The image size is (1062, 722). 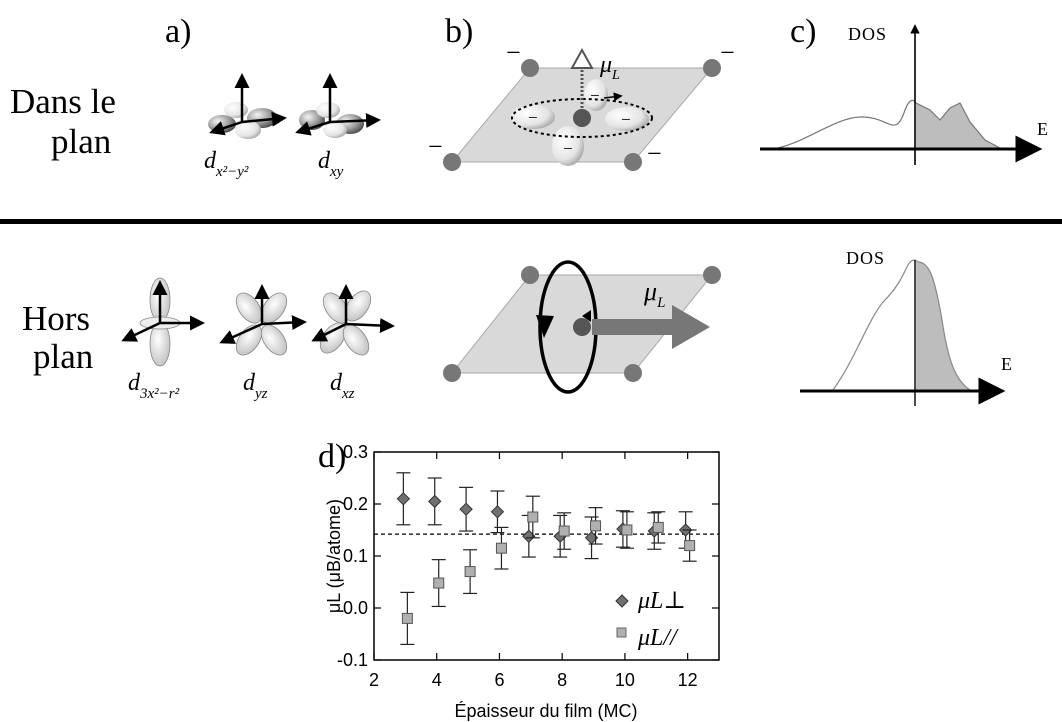 I want to click on legend-marker-perp, so click(x=622, y=601).